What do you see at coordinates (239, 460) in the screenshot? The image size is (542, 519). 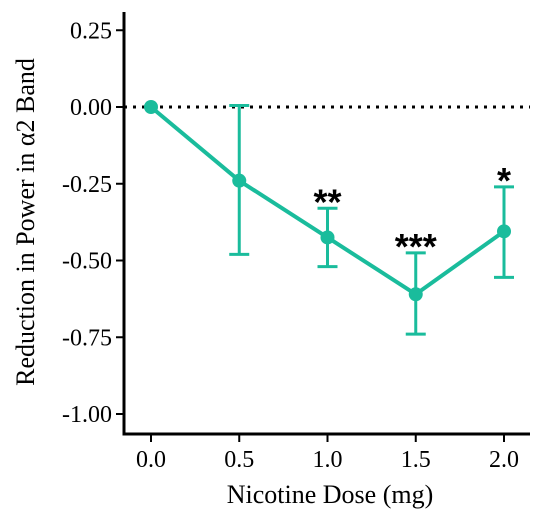 I see `x-tick-label: 0.5` at bounding box center [239, 460].